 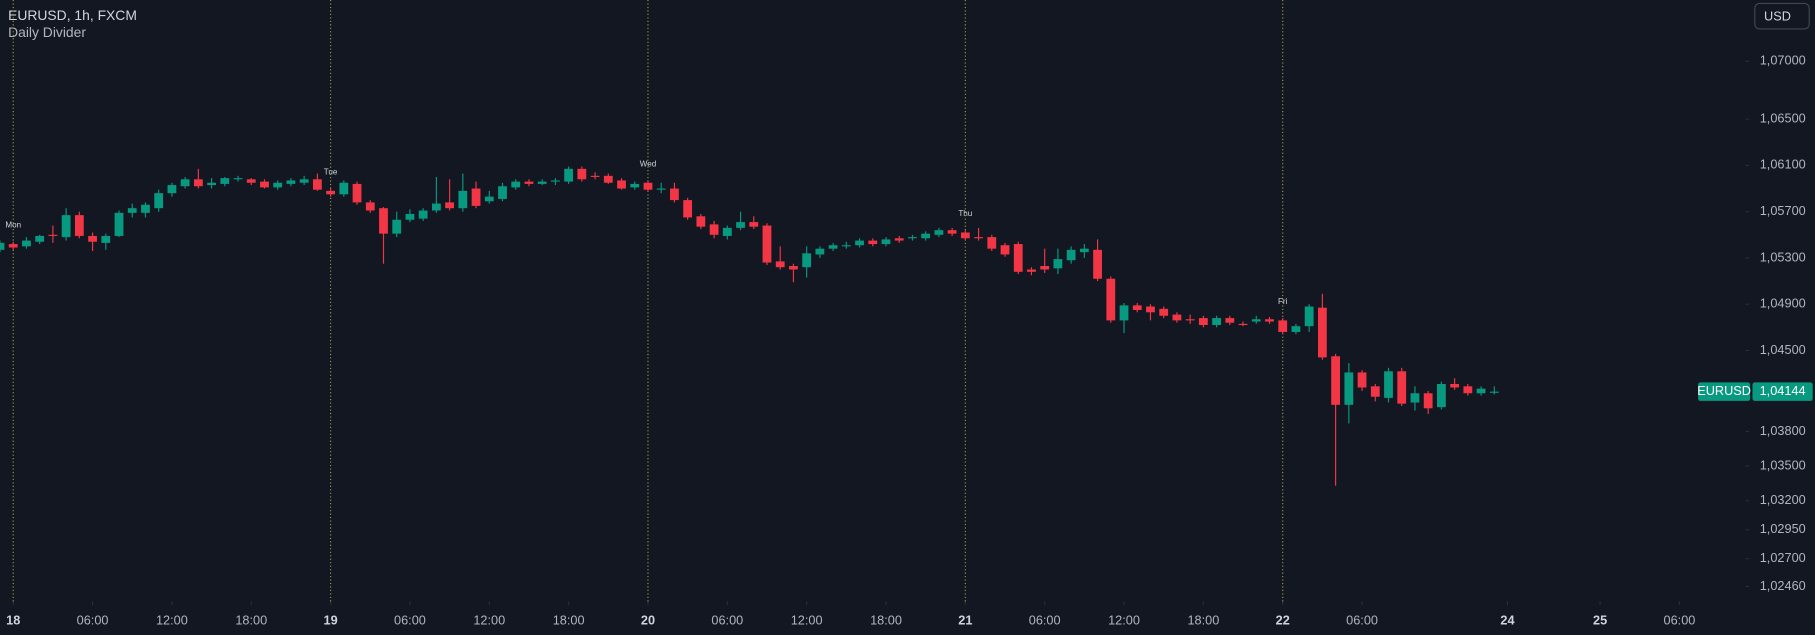 What do you see at coordinates (1783, 557) in the screenshot?
I see `y-tick-label: 1,02700` at bounding box center [1783, 557].